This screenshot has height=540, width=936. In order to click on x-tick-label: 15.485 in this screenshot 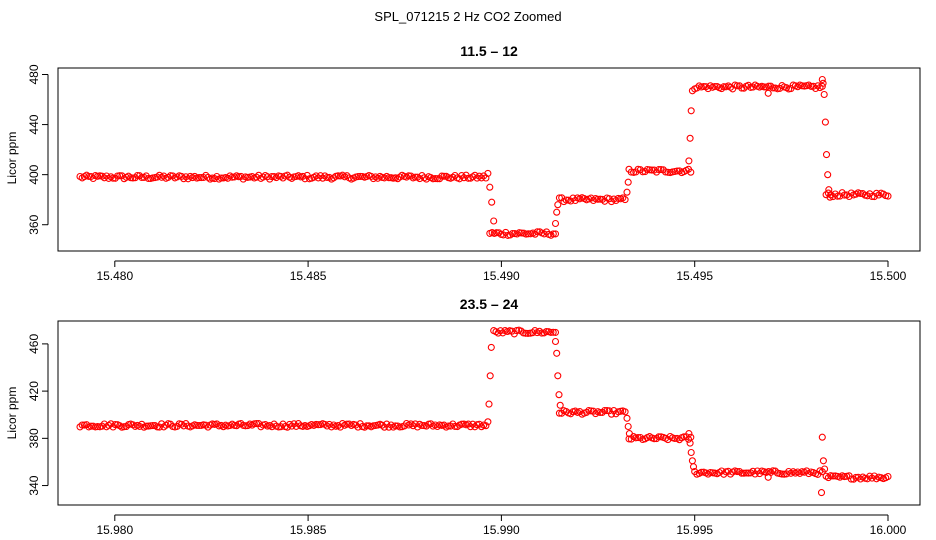, I will do `click(308, 276)`.